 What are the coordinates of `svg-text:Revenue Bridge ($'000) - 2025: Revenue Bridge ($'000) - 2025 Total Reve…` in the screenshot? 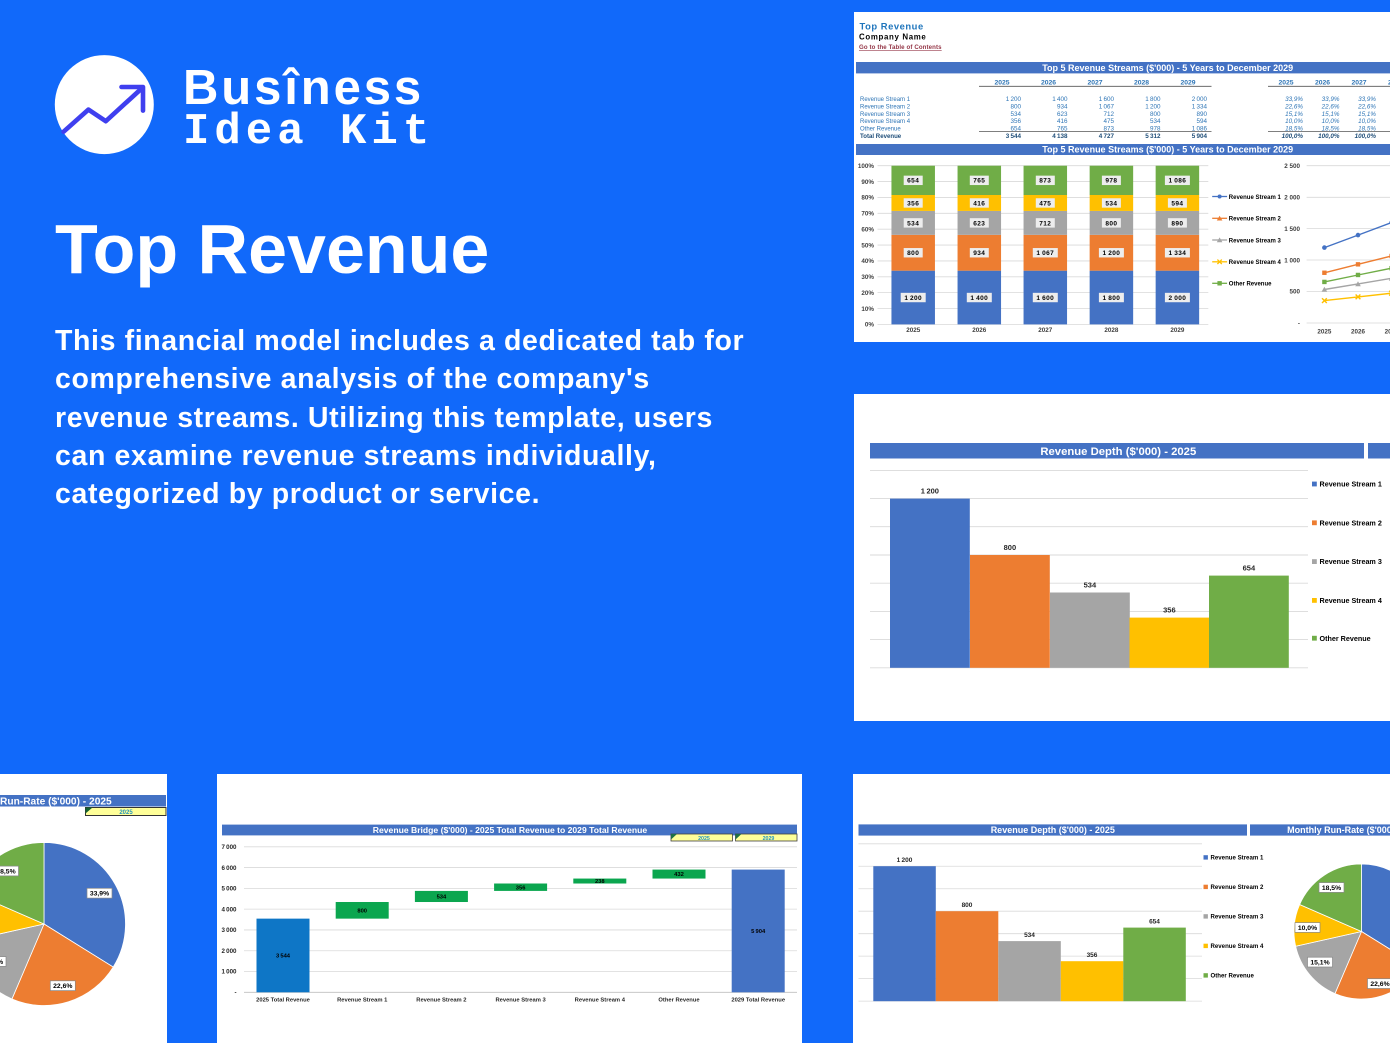 It's located at (510, 830).